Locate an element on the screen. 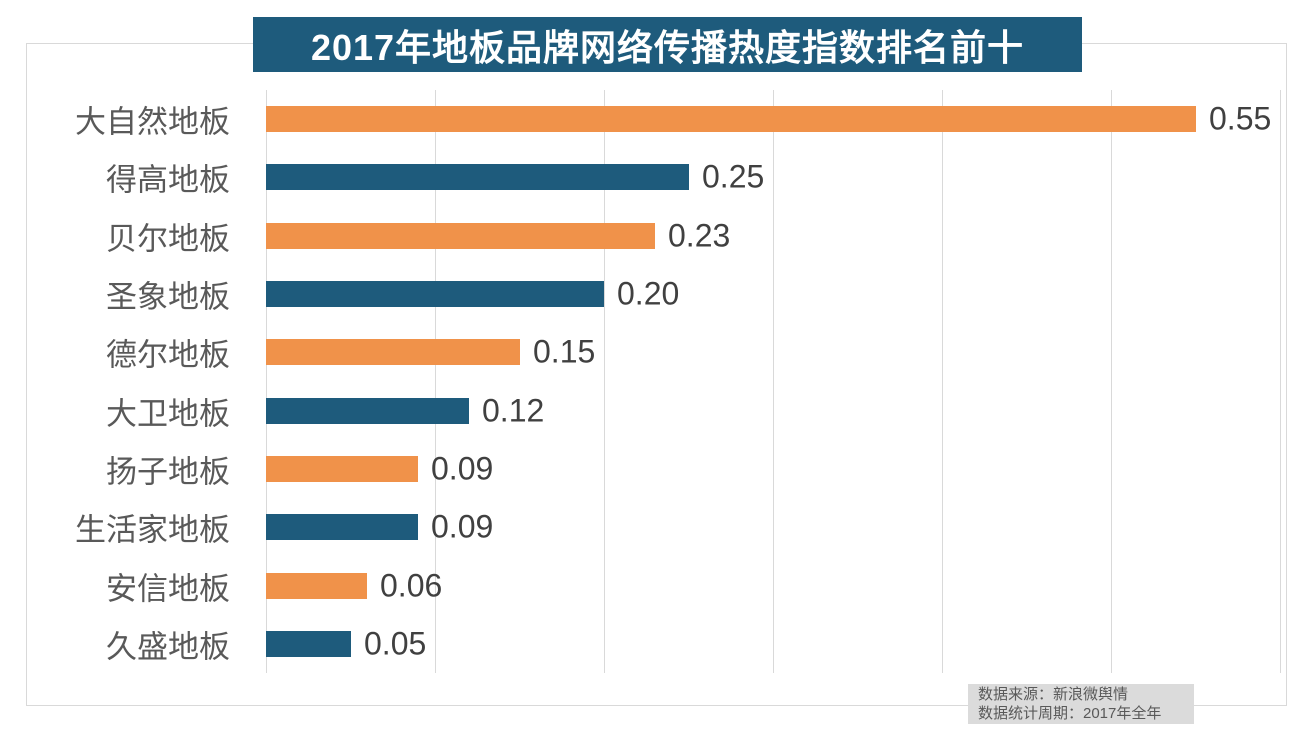 This screenshot has width=1314, height=739. value-label: 0.55 is located at coordinates (1240, 118).